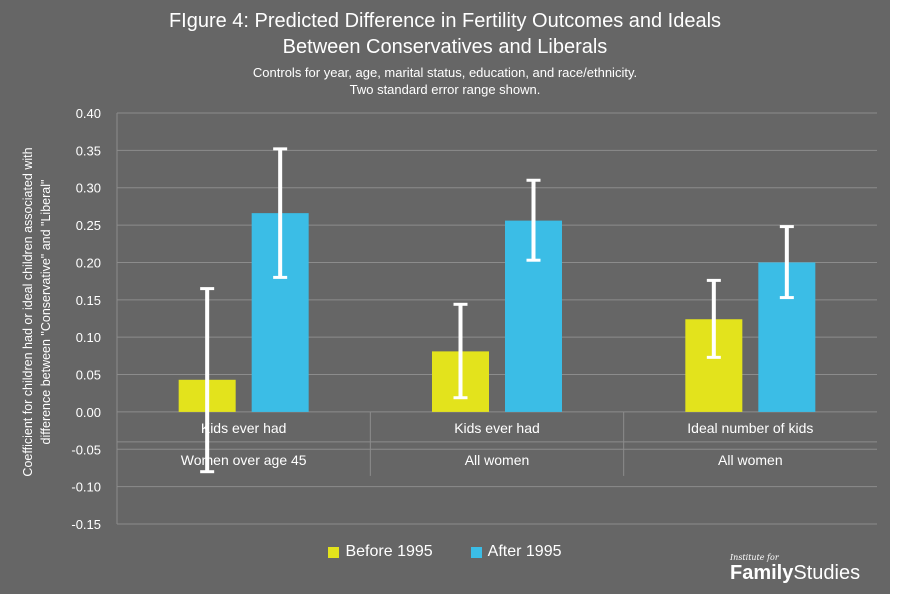 The width and height of the screenshot is (897, 594). I want to click on brand-logo: Institute for FamilyStudies, so click(812, 568).